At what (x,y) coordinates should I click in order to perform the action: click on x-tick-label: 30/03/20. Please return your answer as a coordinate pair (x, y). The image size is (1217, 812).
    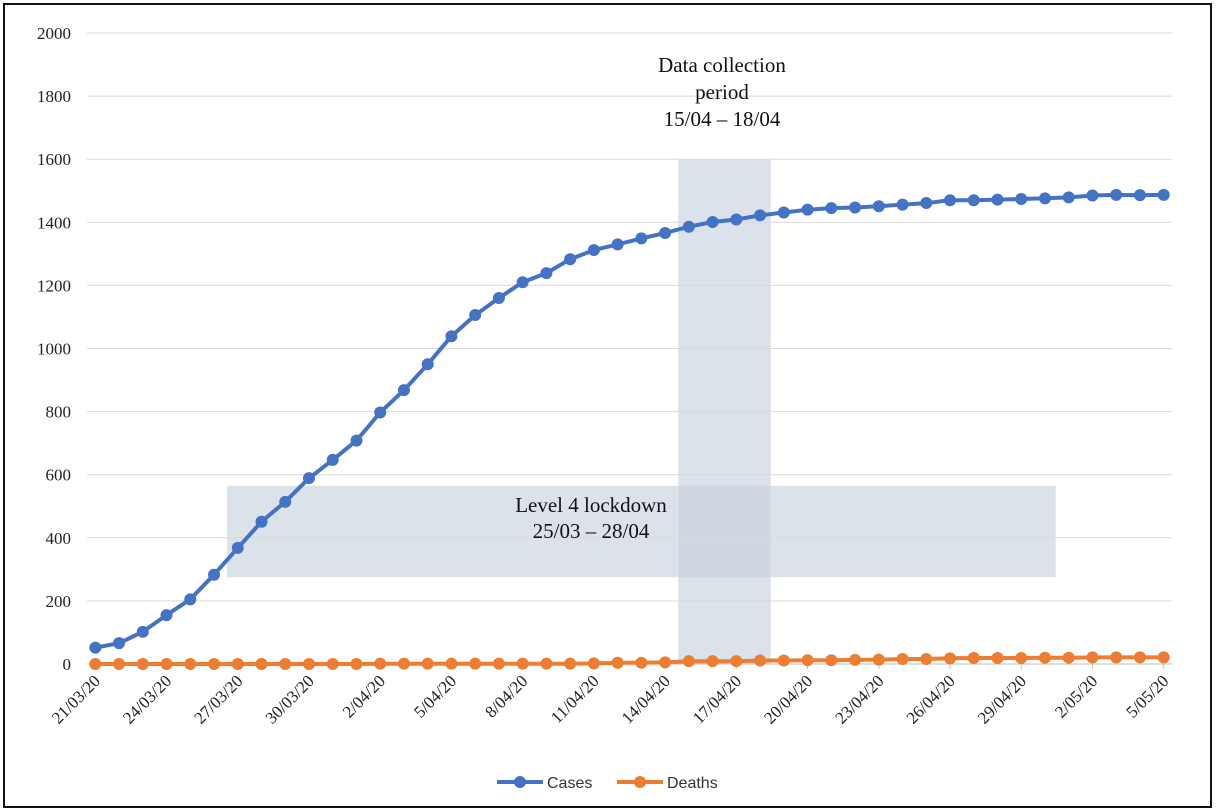
    Looking at the image, I should click on (290, 699).